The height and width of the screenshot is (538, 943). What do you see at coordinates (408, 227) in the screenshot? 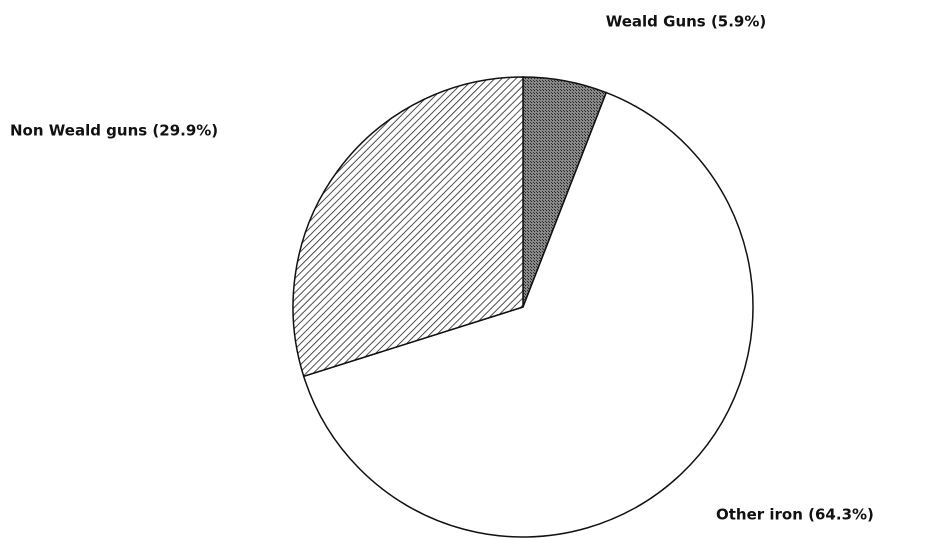
I see `pie-slice` at bounding box center [408, 227].